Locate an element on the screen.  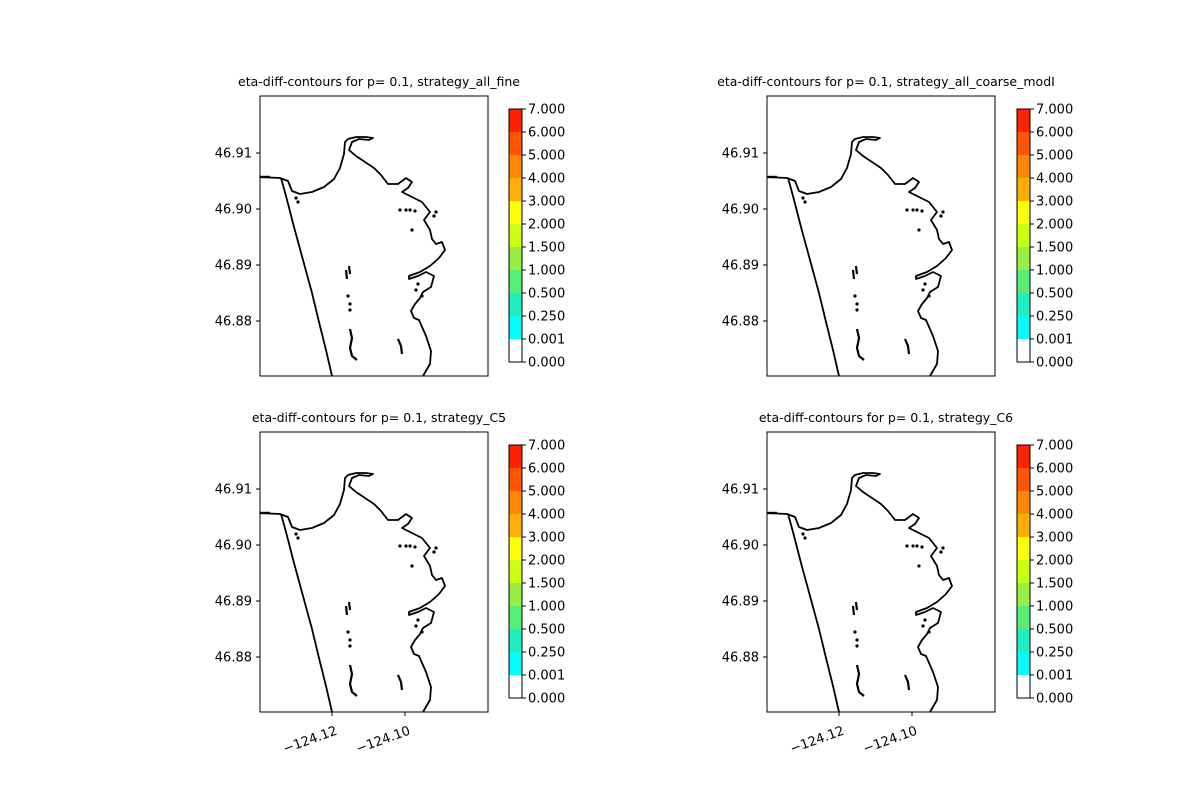
colorbar-tick-label: 0.000 is located at coordinates (546, 699).